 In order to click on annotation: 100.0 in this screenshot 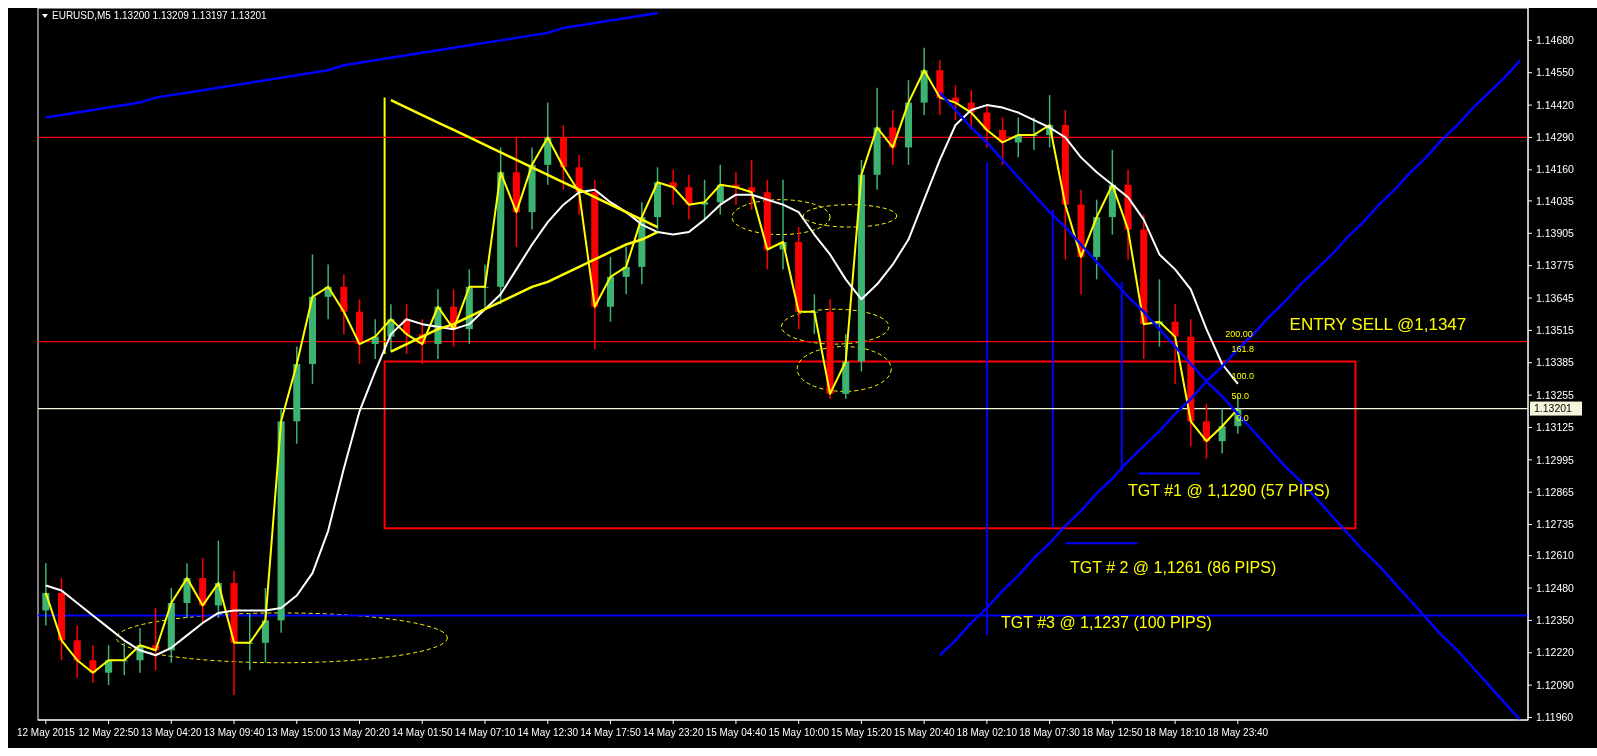, I will do `click(1243, 375)`.